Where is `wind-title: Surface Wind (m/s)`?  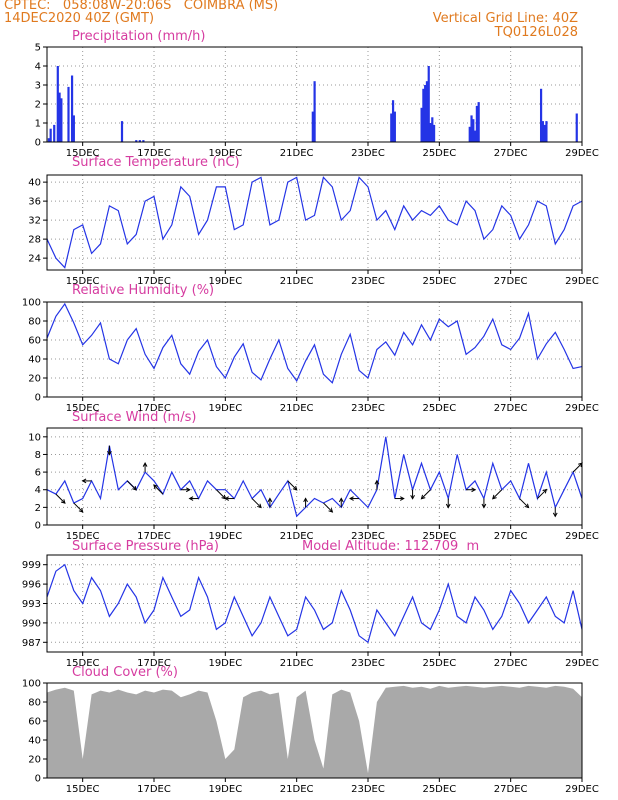
wind-title: Surface Wind (m/s) is located at coordinates (134, 417).